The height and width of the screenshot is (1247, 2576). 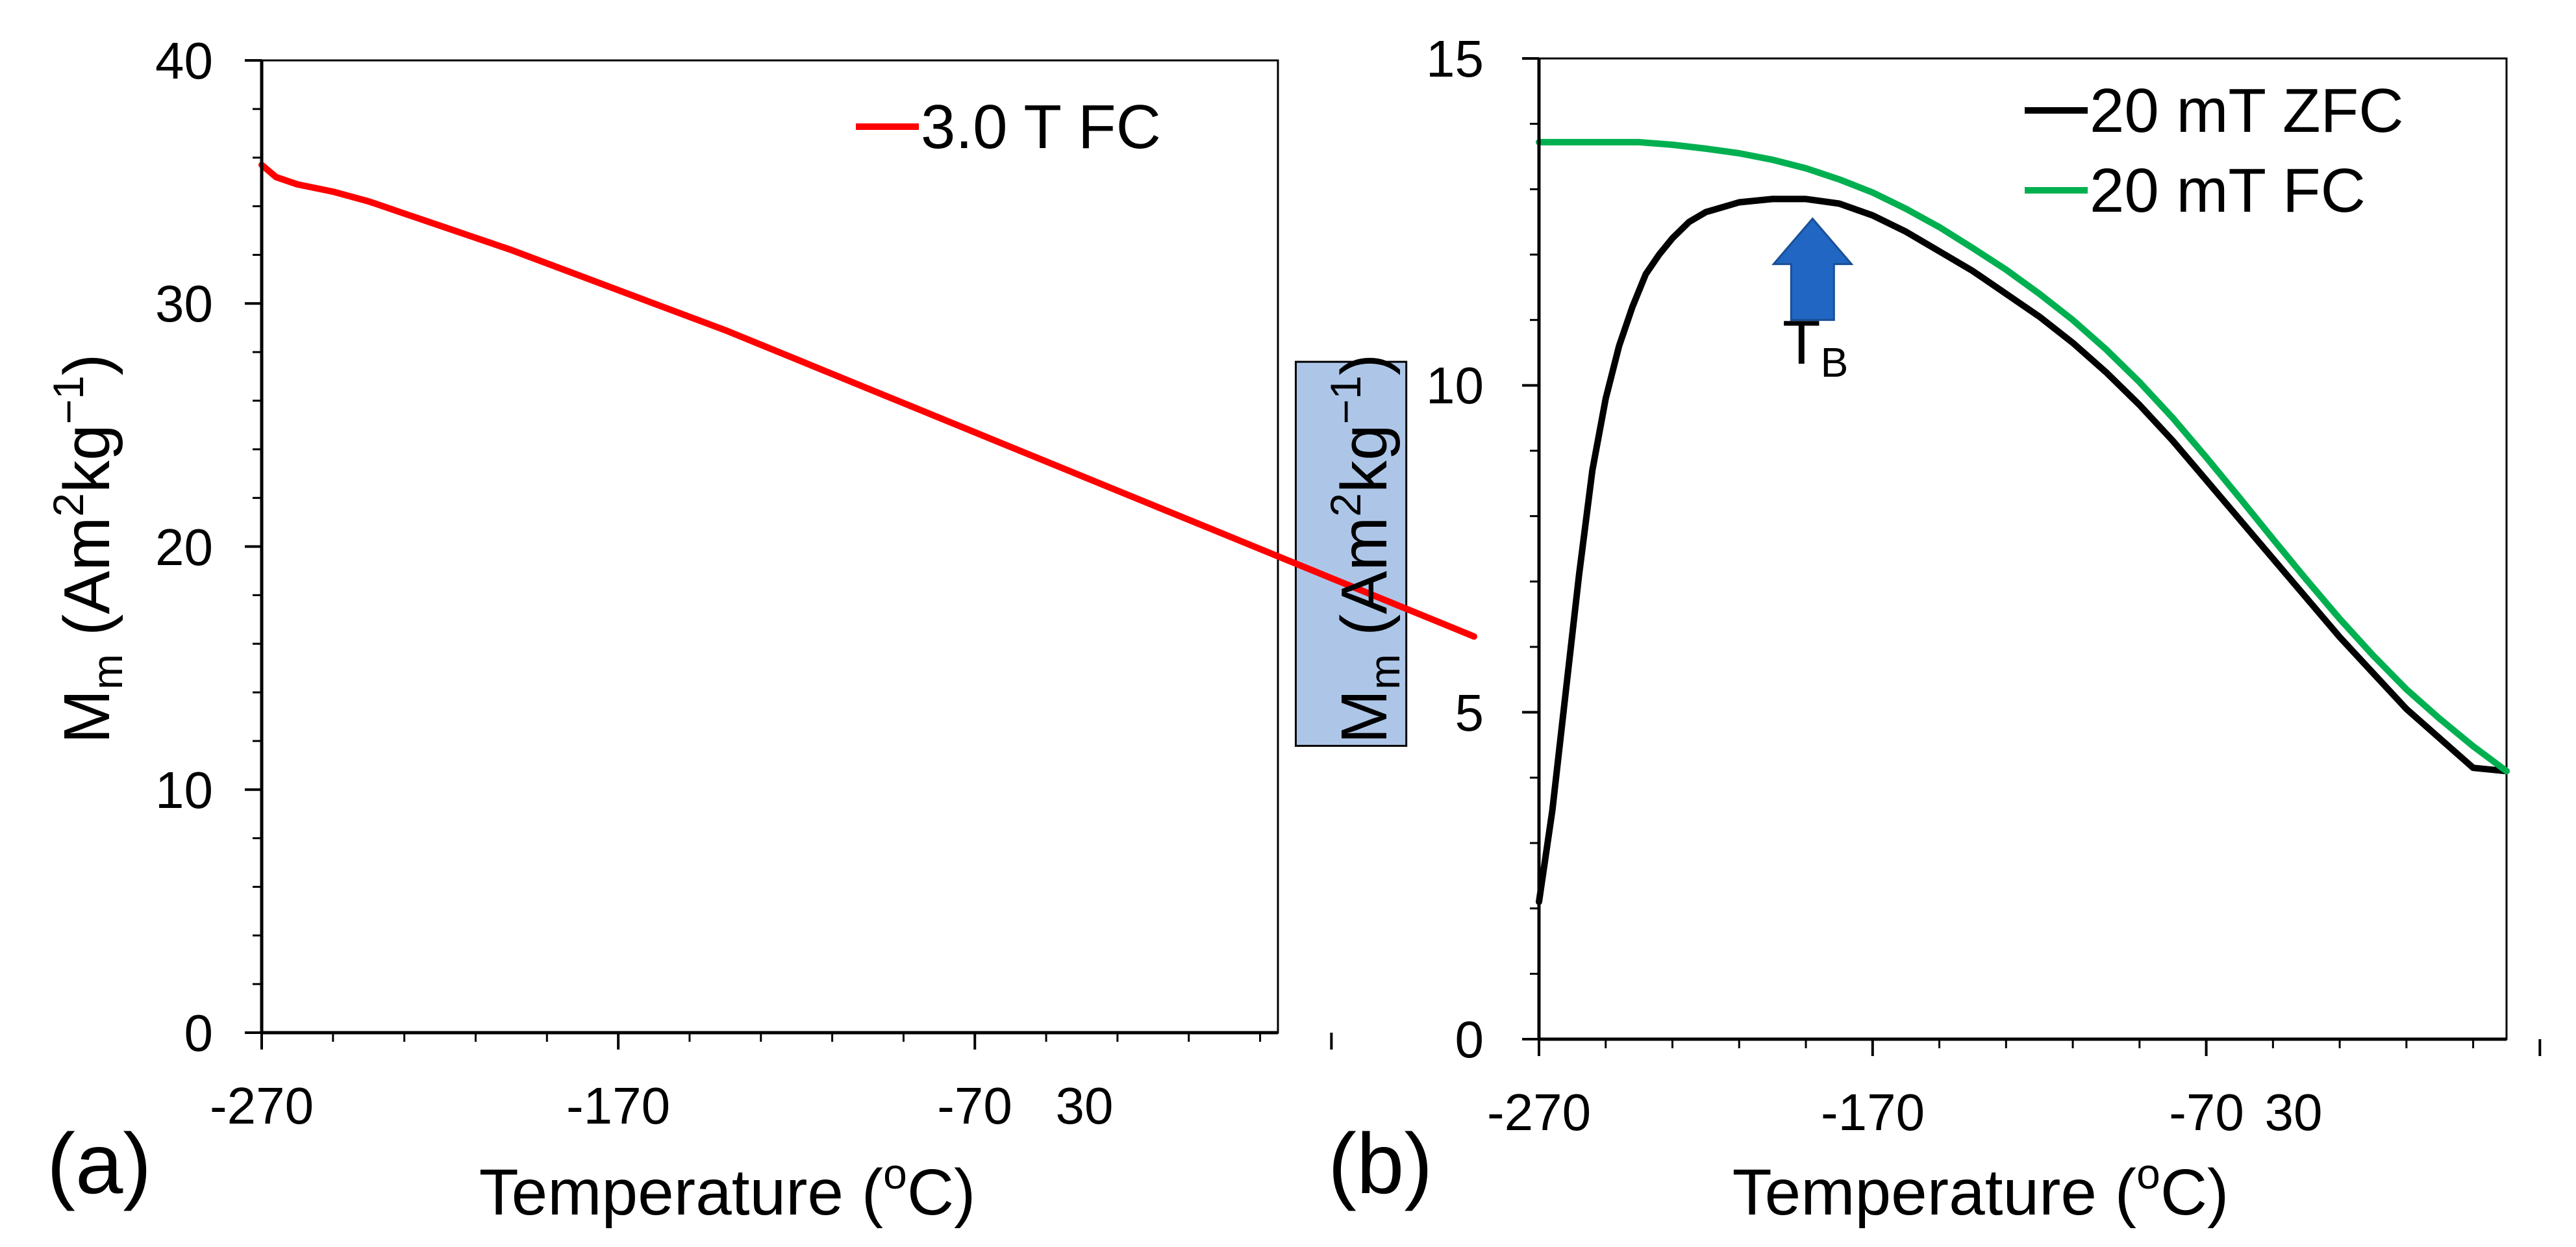 What do you see at coordinates (1469, 1040) in the screenshot?
I see `panel-b-ytick-label: 0` at bounding box center [1469, 1040].